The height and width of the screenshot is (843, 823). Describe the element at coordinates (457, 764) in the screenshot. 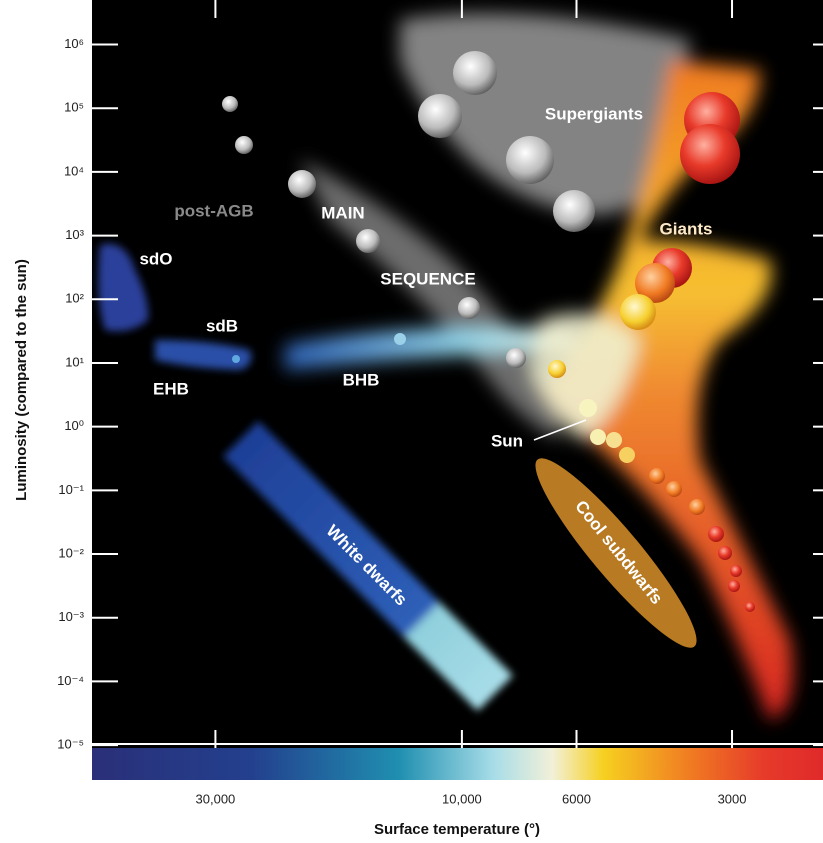

I see `color-bar` at that location.